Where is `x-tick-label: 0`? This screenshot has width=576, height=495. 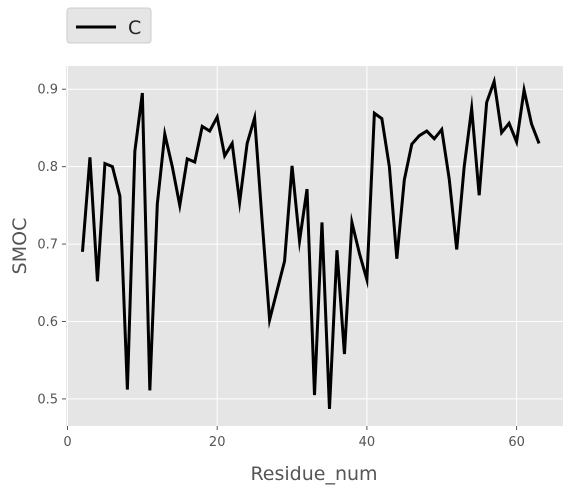
x-tick-label: 0 is located at coordinates (67, 442).